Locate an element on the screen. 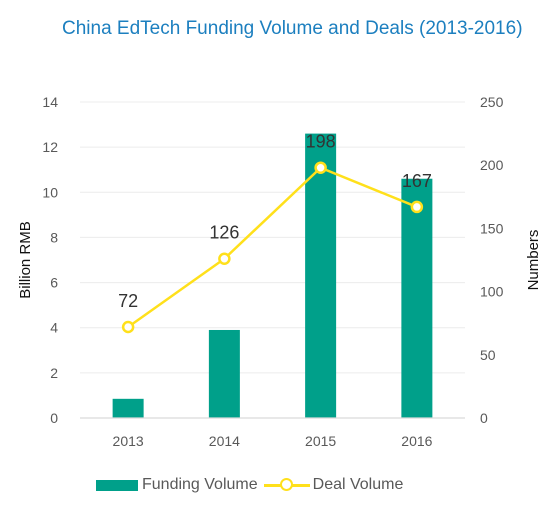 The width and height of the screenshot is (549, 523). y-left-tick-label: 4 is located at coordinates (54, 328).